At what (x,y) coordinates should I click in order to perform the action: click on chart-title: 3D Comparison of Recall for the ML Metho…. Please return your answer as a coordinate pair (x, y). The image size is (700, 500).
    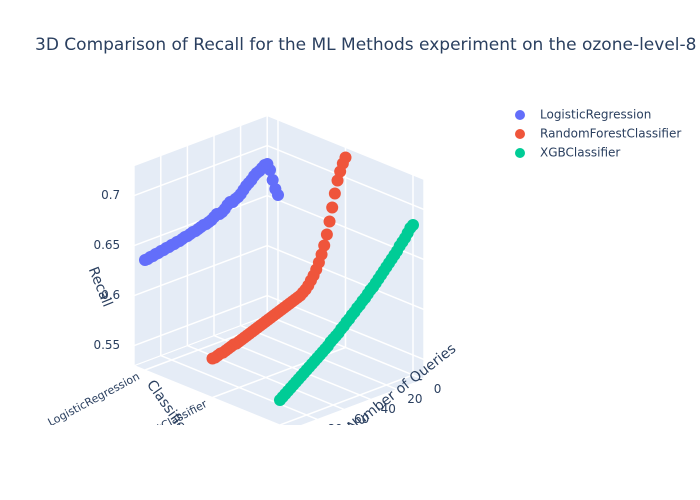
    Looking at the image, I should click on (365, 45).